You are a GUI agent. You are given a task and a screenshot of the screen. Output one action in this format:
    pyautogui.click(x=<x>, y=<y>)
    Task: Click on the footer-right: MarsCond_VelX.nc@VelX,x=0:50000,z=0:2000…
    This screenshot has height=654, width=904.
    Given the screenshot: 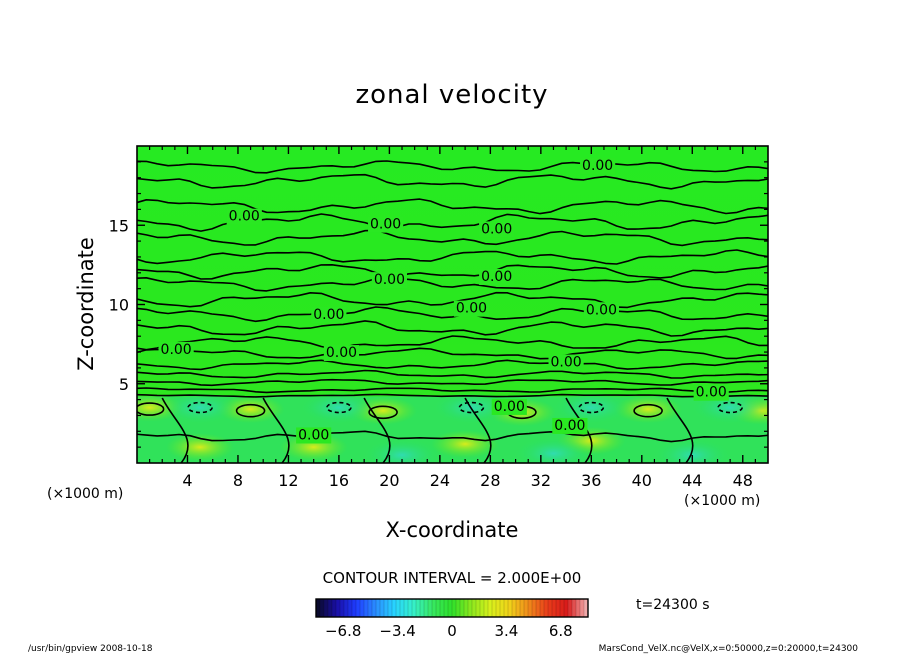 What is the action you would take?
    pyautogui.click(x=729, y=649)
    